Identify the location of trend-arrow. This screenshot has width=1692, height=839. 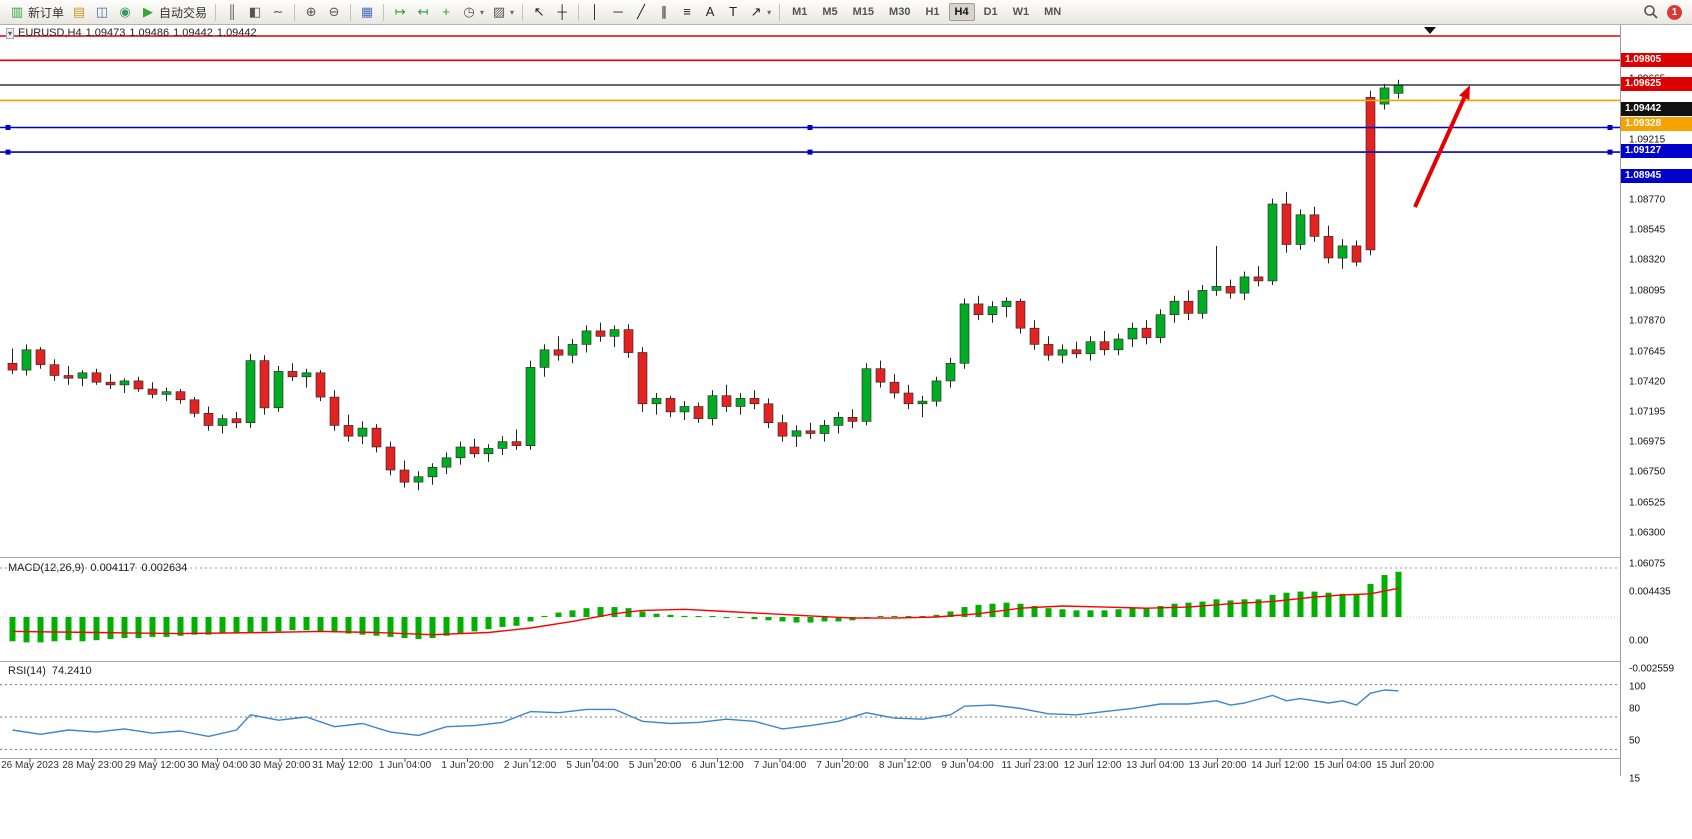
(1440, 152).